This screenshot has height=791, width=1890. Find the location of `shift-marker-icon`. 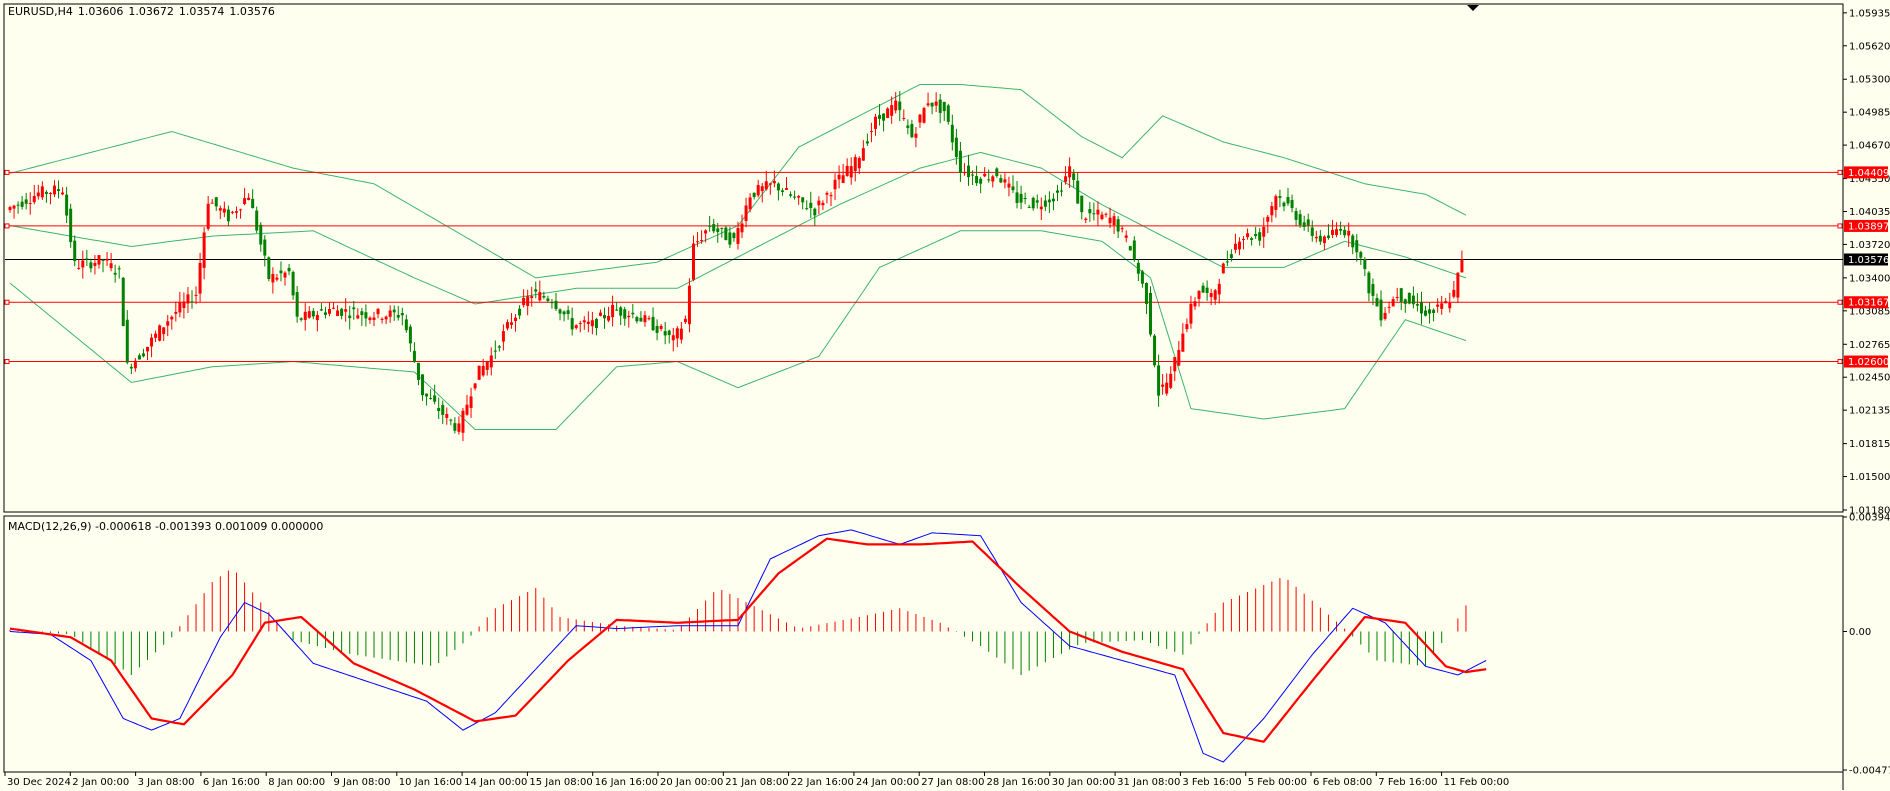

shift-marker-icon is located at coordinates (1473, 8).